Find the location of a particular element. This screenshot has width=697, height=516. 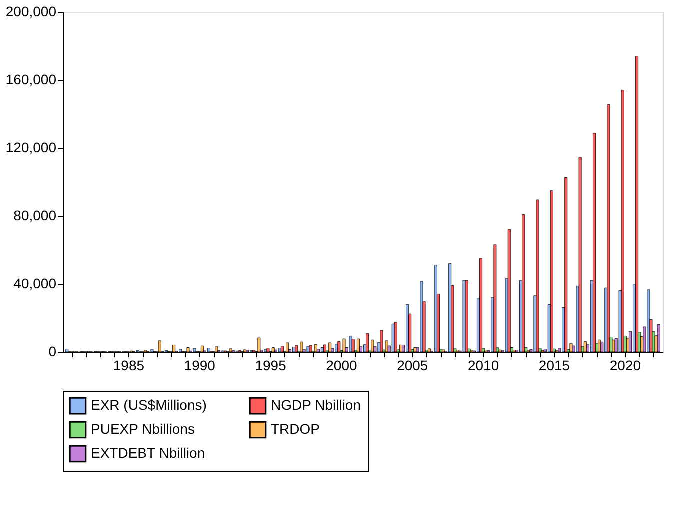

x-tick-label: 1995 is located at coordinates (271, 366).